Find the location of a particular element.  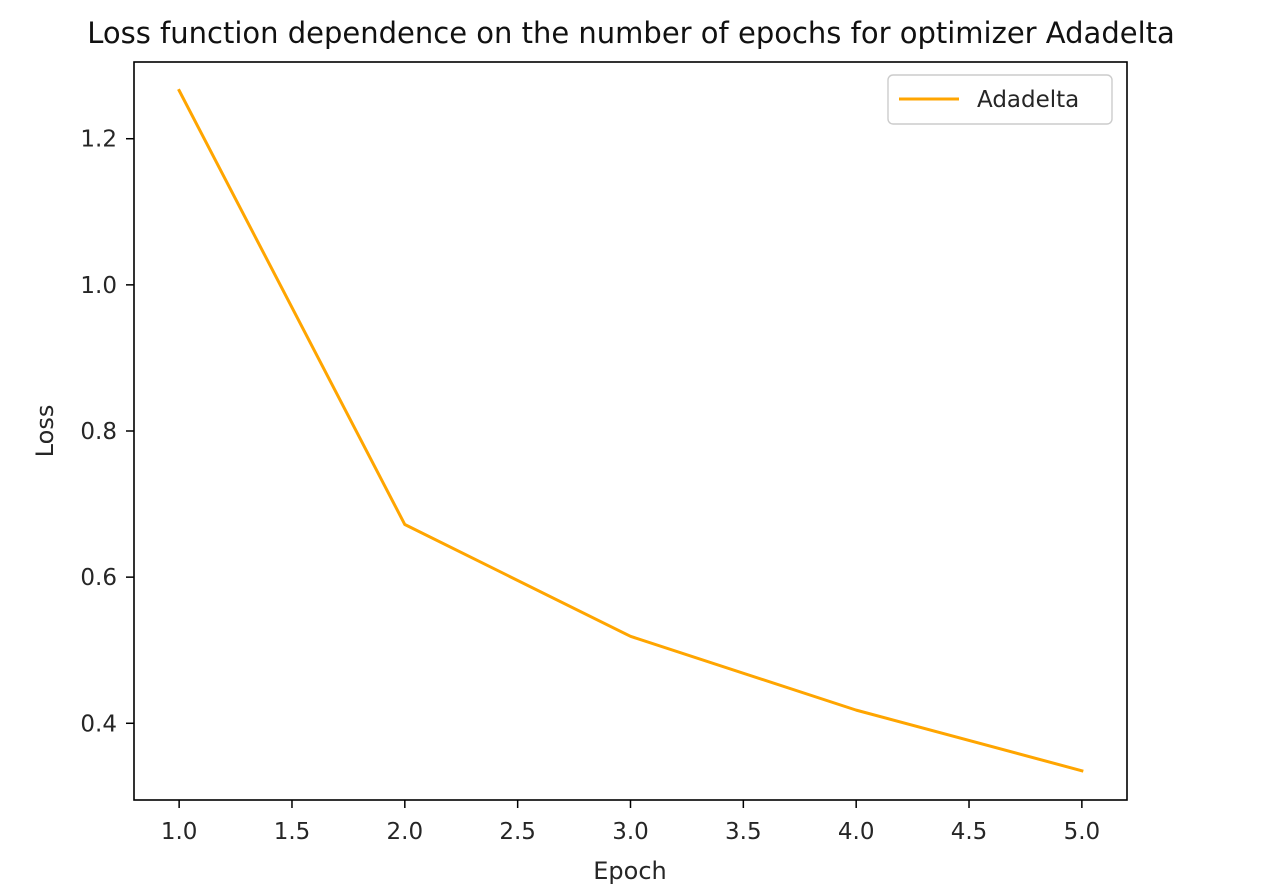

x-tick-label: 2.5 is located at coordinates (517, 832).